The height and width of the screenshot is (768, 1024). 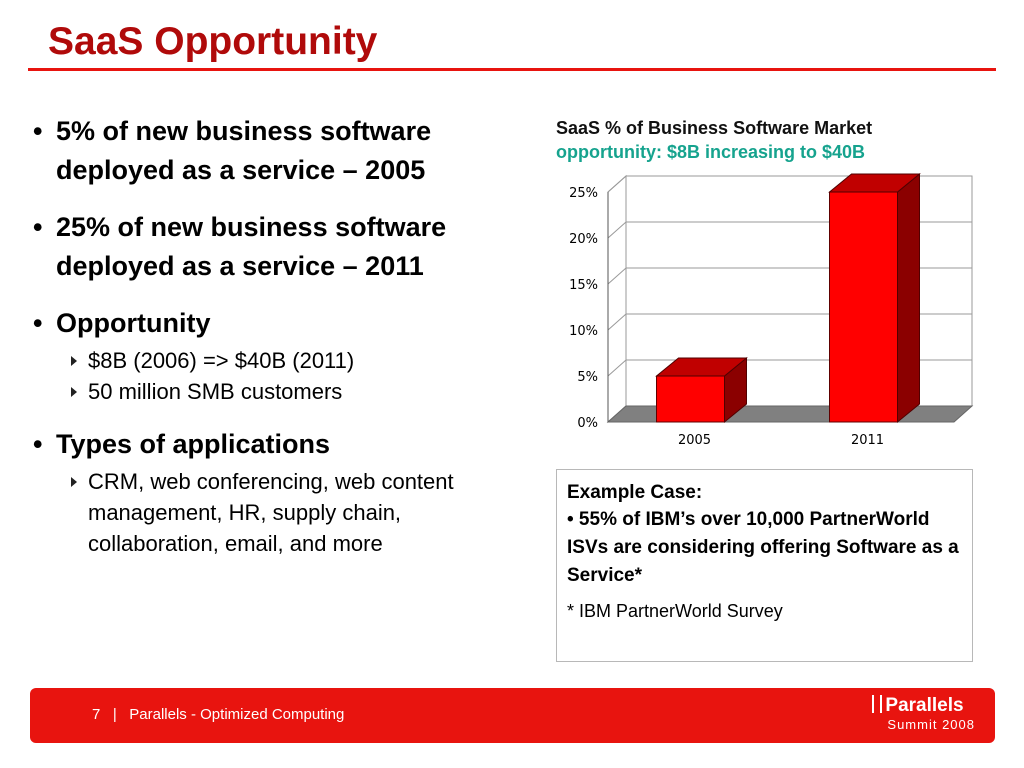 I want to click on x-tick-label: 2011, so click(x=867, y=440).